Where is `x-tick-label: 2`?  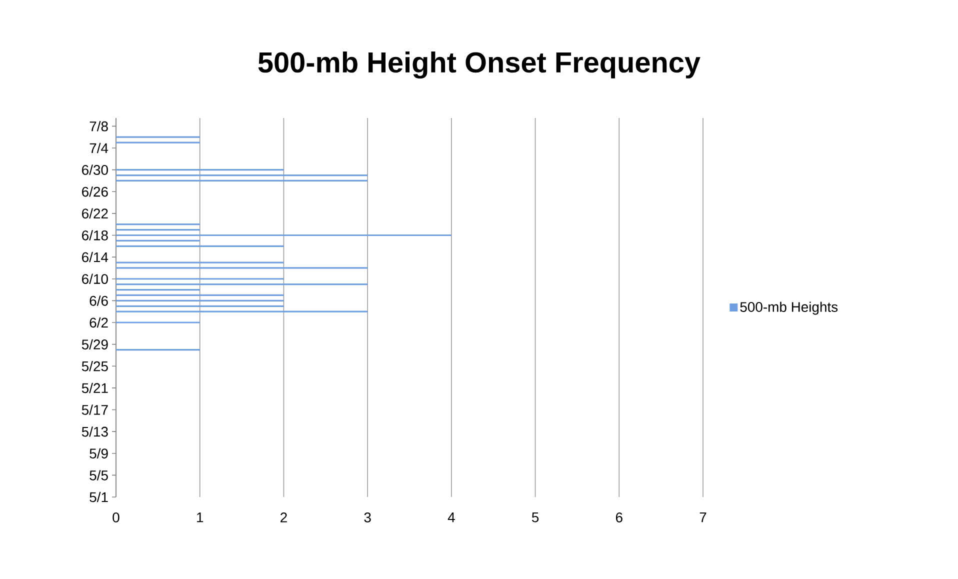
x-tick-label: 2 is located at coordinates (283, 517).